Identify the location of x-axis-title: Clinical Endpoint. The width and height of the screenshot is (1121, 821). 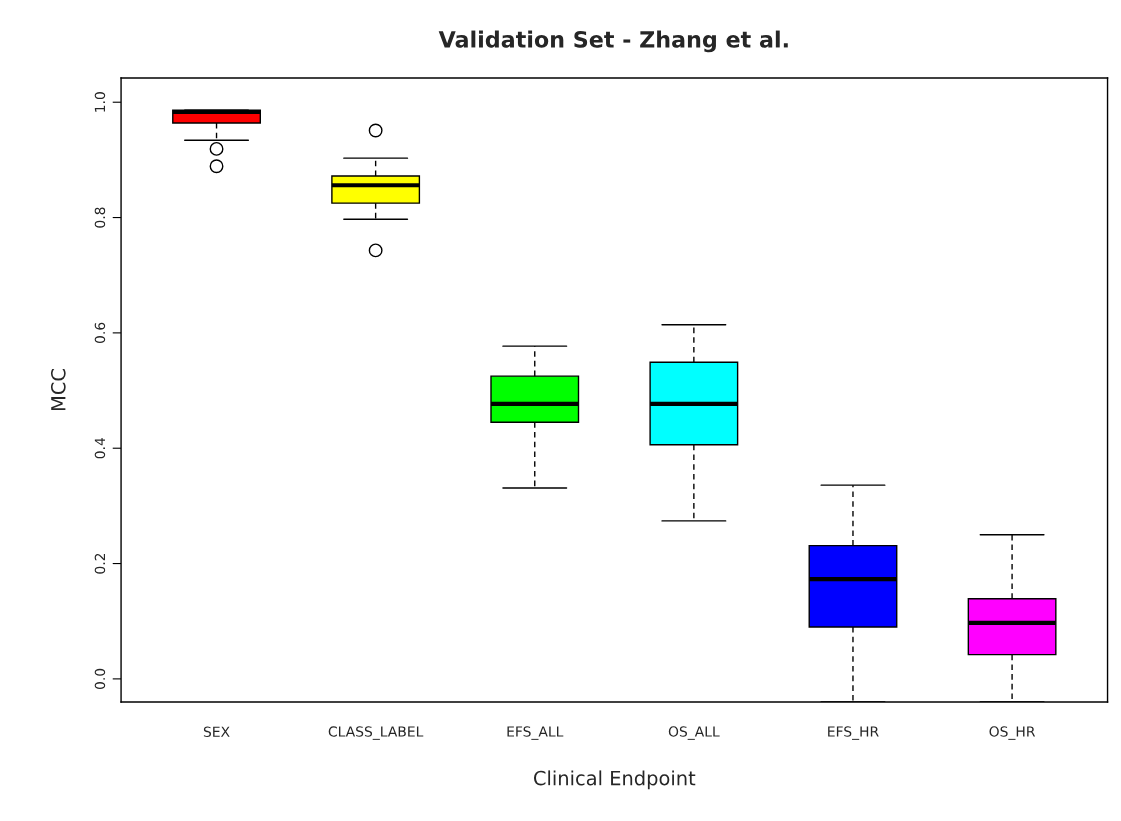
(614, 780).